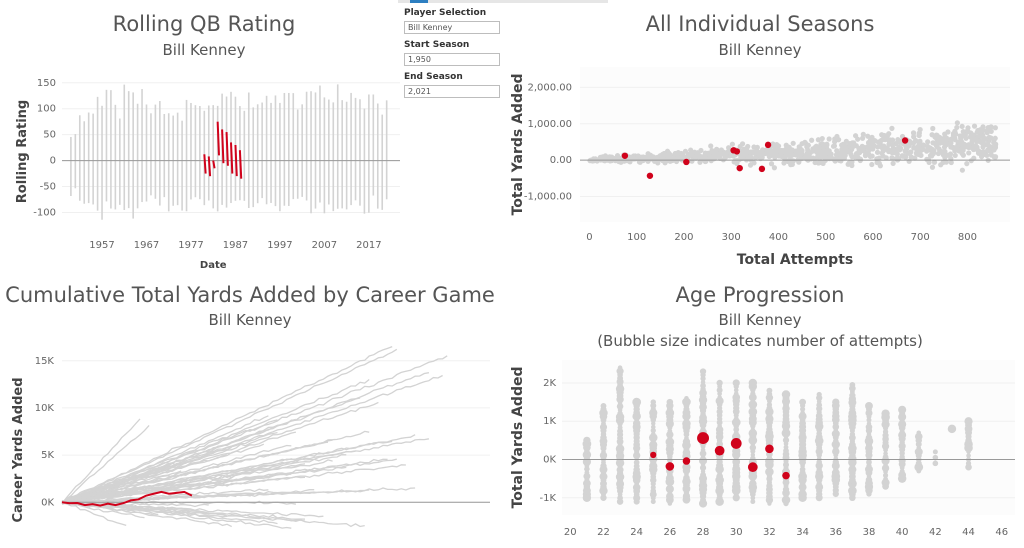 The image size is (1024, 548). Describe the element at coordinates (452, 91) in the screenshot. I see `end-season-input: 2,021` at that location.